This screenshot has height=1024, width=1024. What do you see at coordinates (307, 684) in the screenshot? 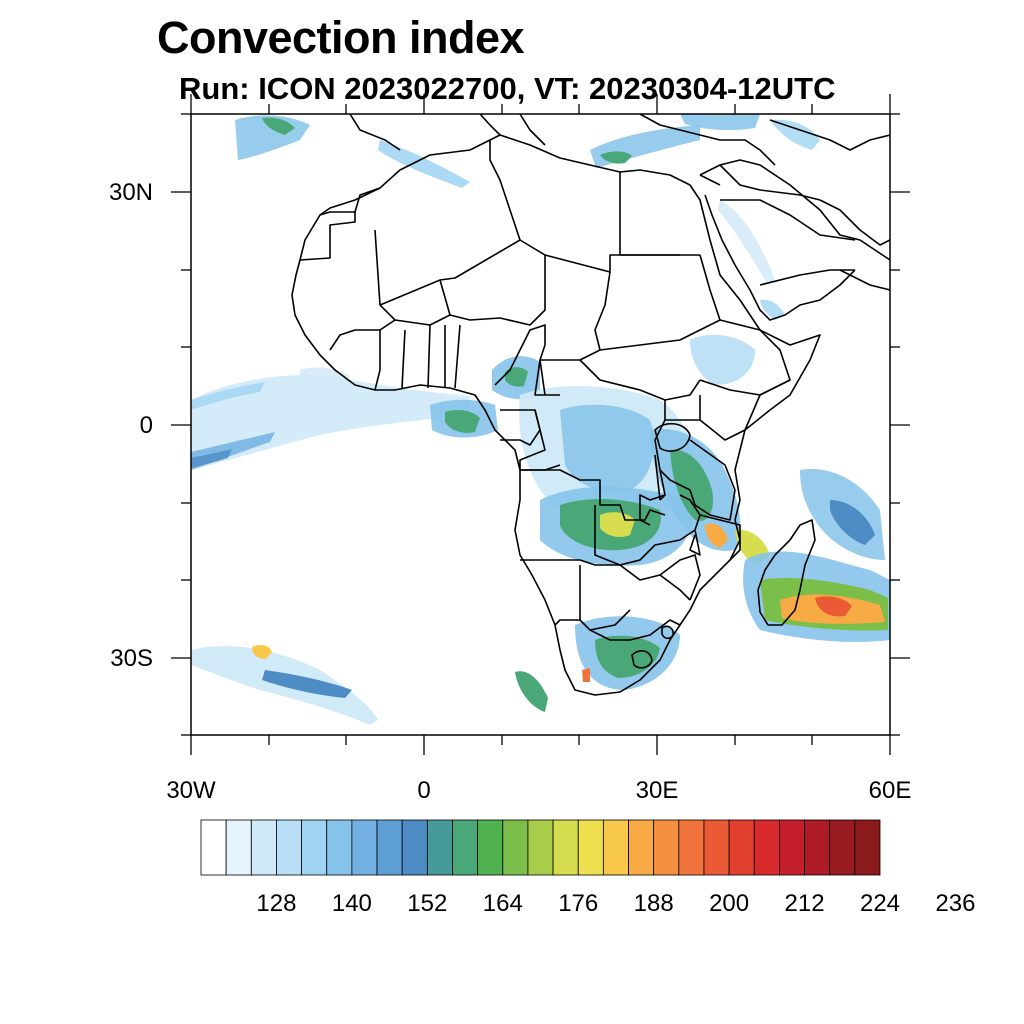
I see `convection-field-south-atlantic-core` at bounding box center [307, 684].